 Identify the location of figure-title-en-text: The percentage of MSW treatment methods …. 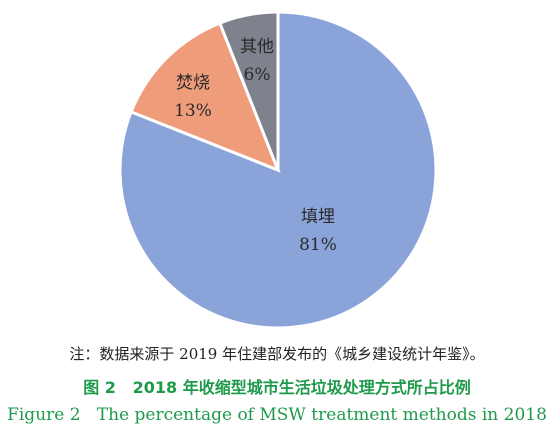
(321, 415).